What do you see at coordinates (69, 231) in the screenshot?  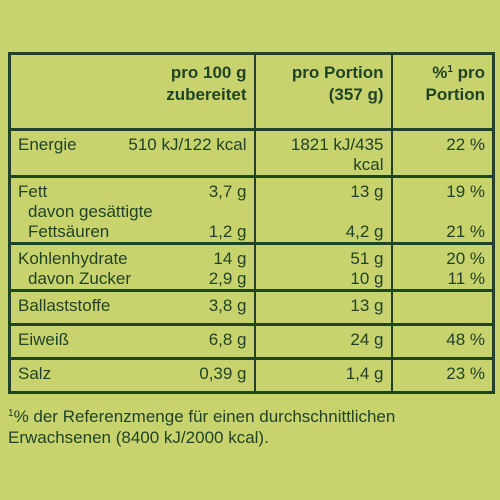 I see `label-fettsaeuren: Fettsäuren` at bounding box center [69, 231].